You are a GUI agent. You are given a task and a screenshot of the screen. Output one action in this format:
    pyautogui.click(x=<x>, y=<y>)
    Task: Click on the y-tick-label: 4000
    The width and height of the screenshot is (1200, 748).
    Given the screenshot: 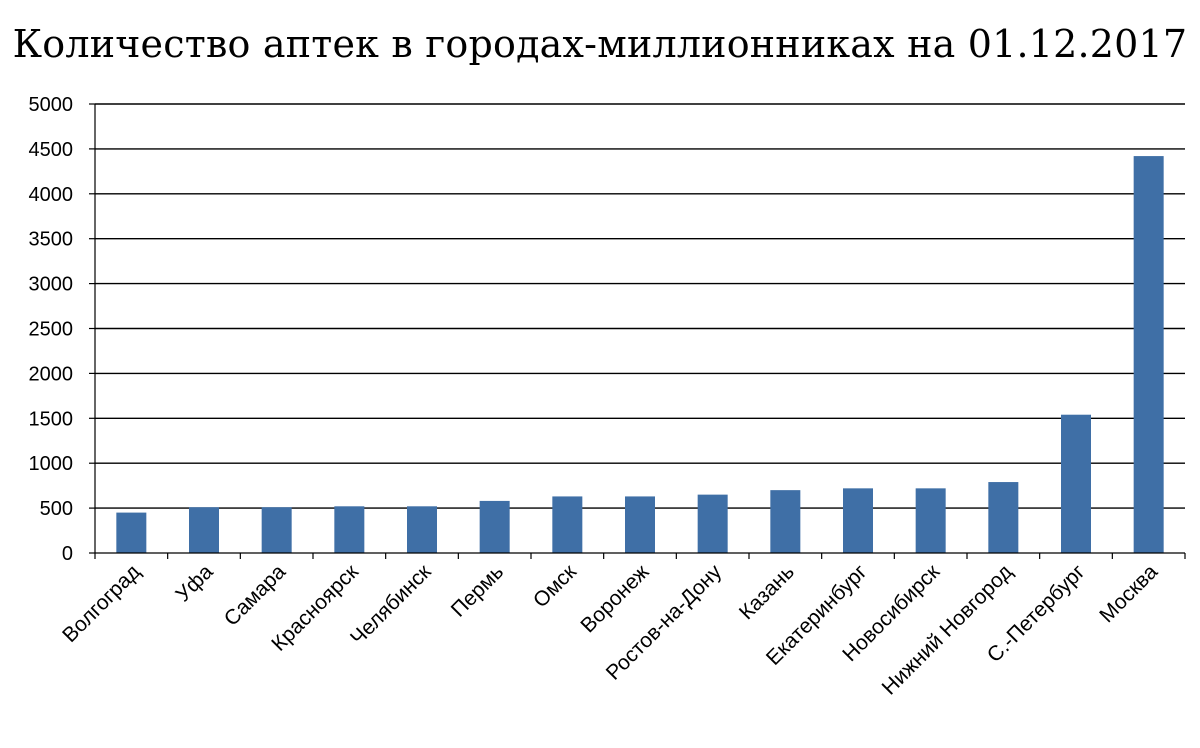 What is the action you would take?
    pyautogui.click(x=51, y=195)
    